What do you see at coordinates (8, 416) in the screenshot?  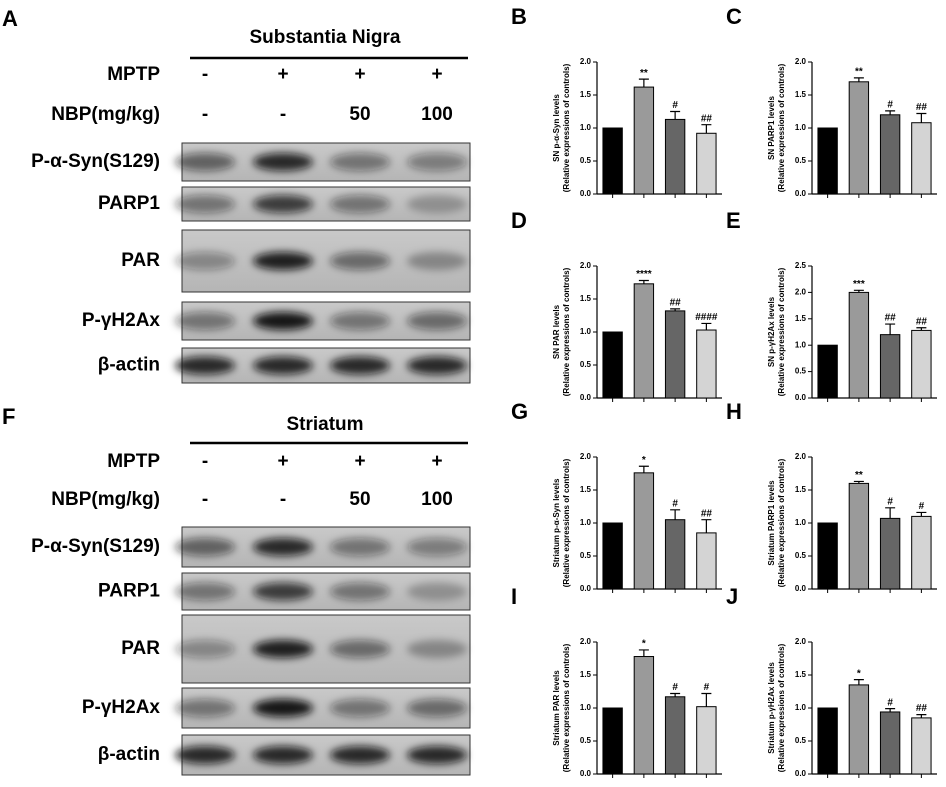 I see `panel-letter: F` at bounding box center [8, 416].